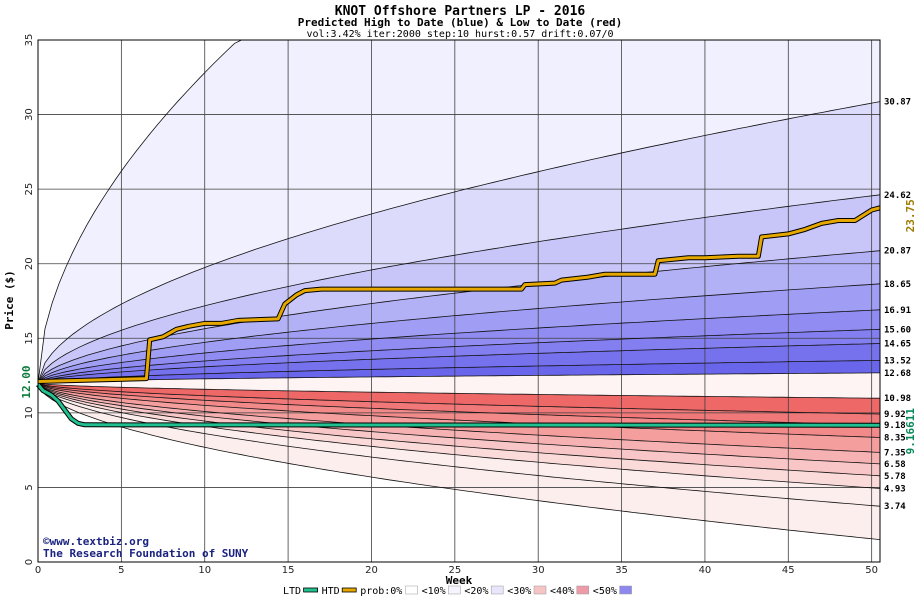 The height and width of the screenshot is (600, 920). Describe the element at coordinates (895, 415) in the screenshot. I see `right-value-label: 9.92` at that location.